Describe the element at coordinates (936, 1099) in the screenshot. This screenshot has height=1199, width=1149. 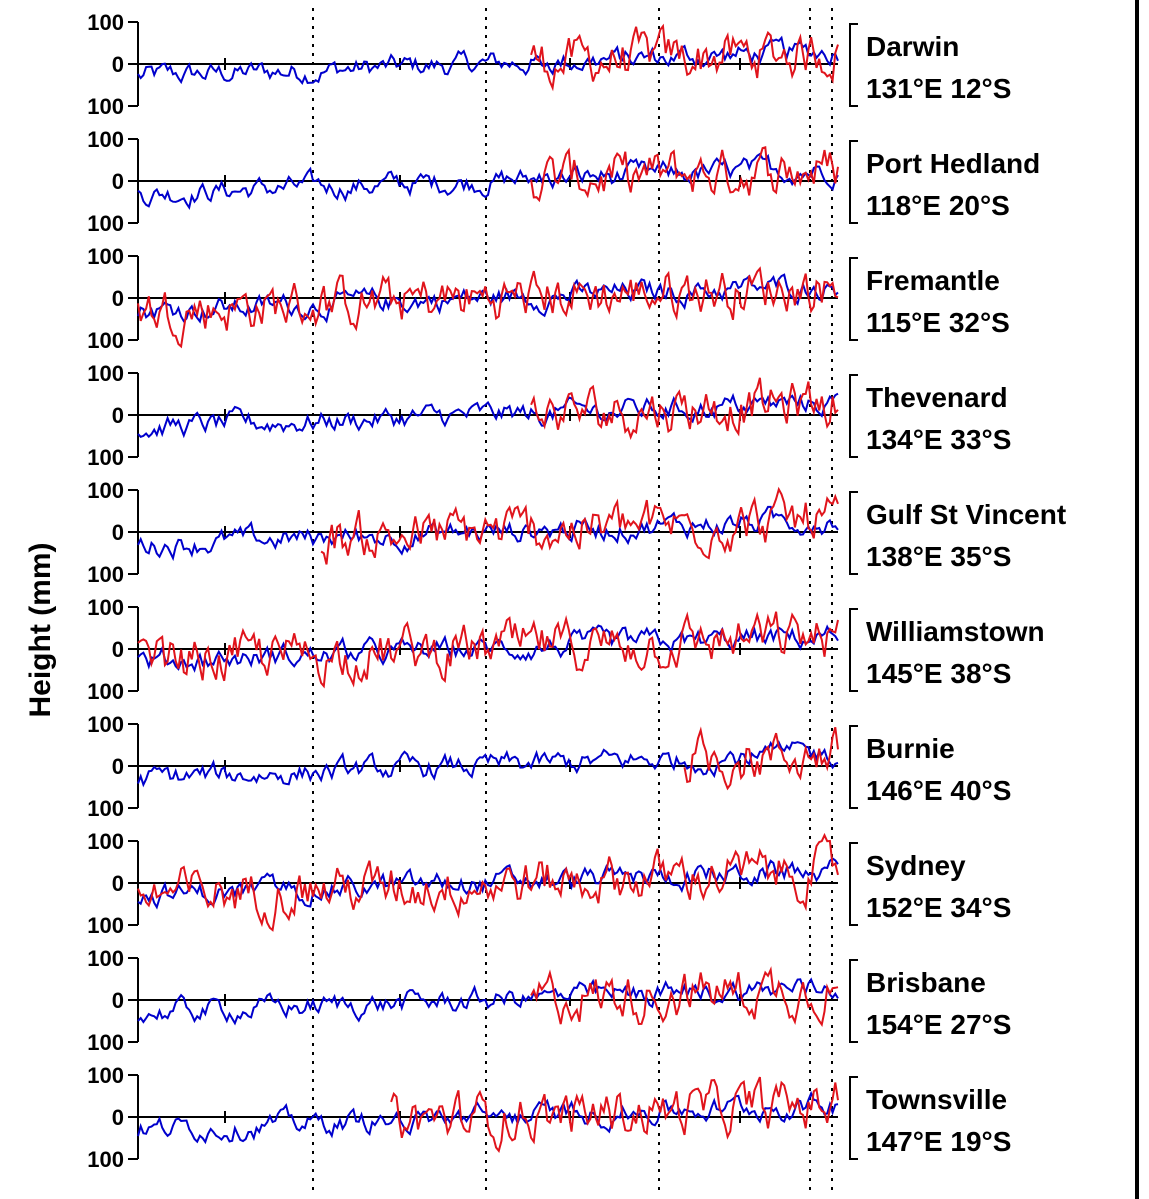
I see `station-name: Townsville` at that location.